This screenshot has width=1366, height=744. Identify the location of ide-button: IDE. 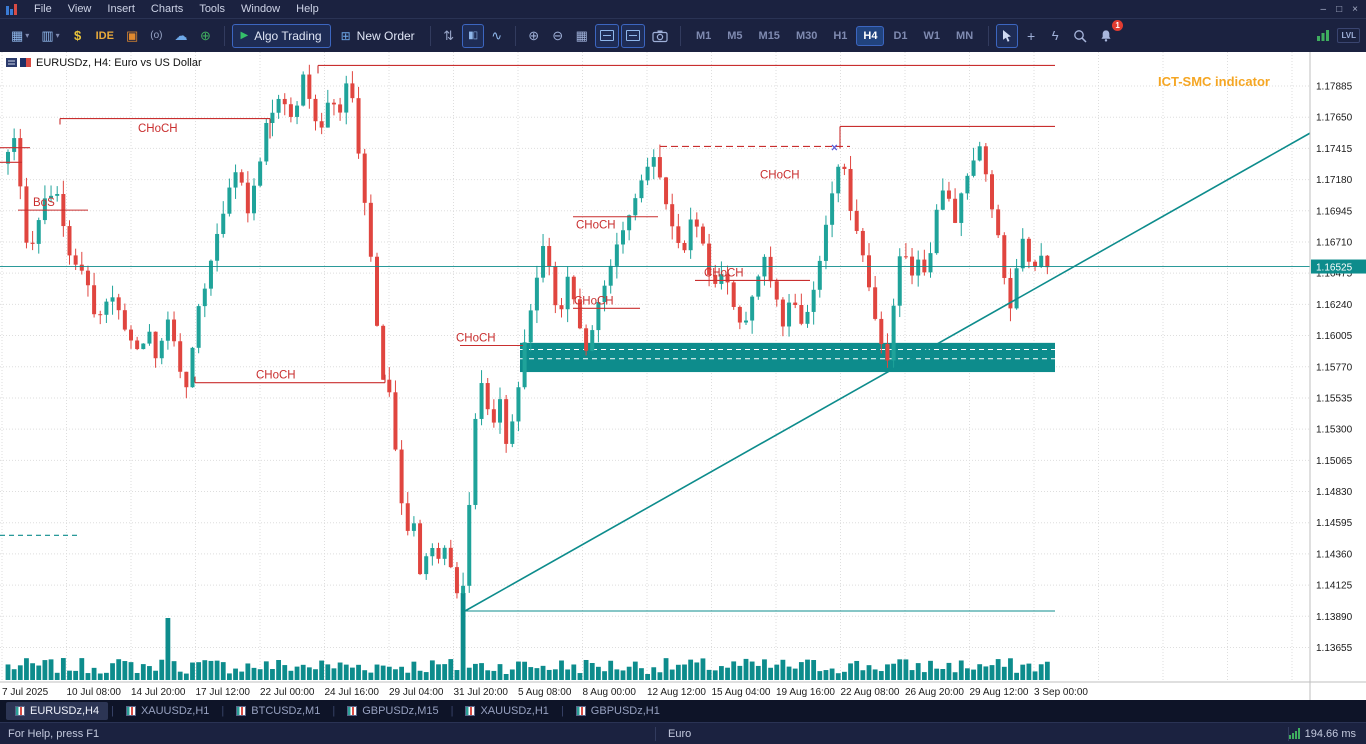
(105, 36).